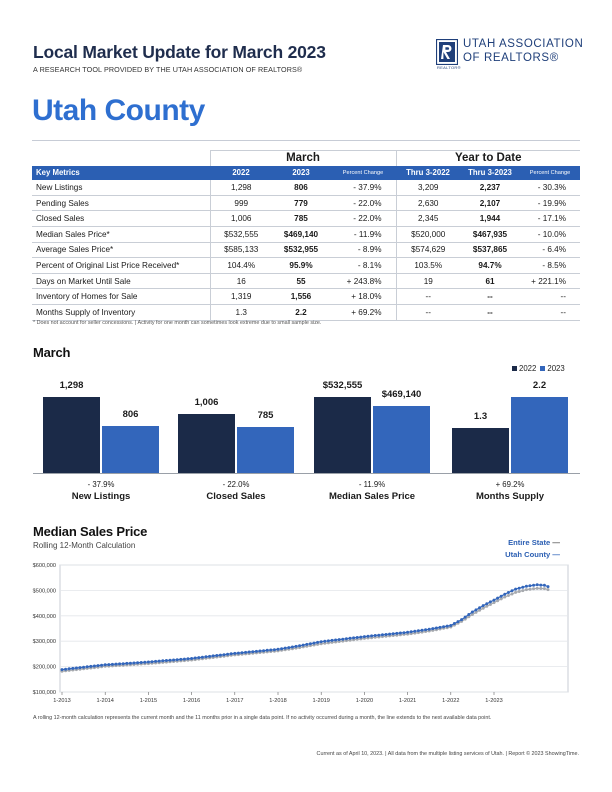 Image resolution: width=612 pixels, height=792 pixels. I want to click on x-tick-label: 1-2016, so click(191, 701).